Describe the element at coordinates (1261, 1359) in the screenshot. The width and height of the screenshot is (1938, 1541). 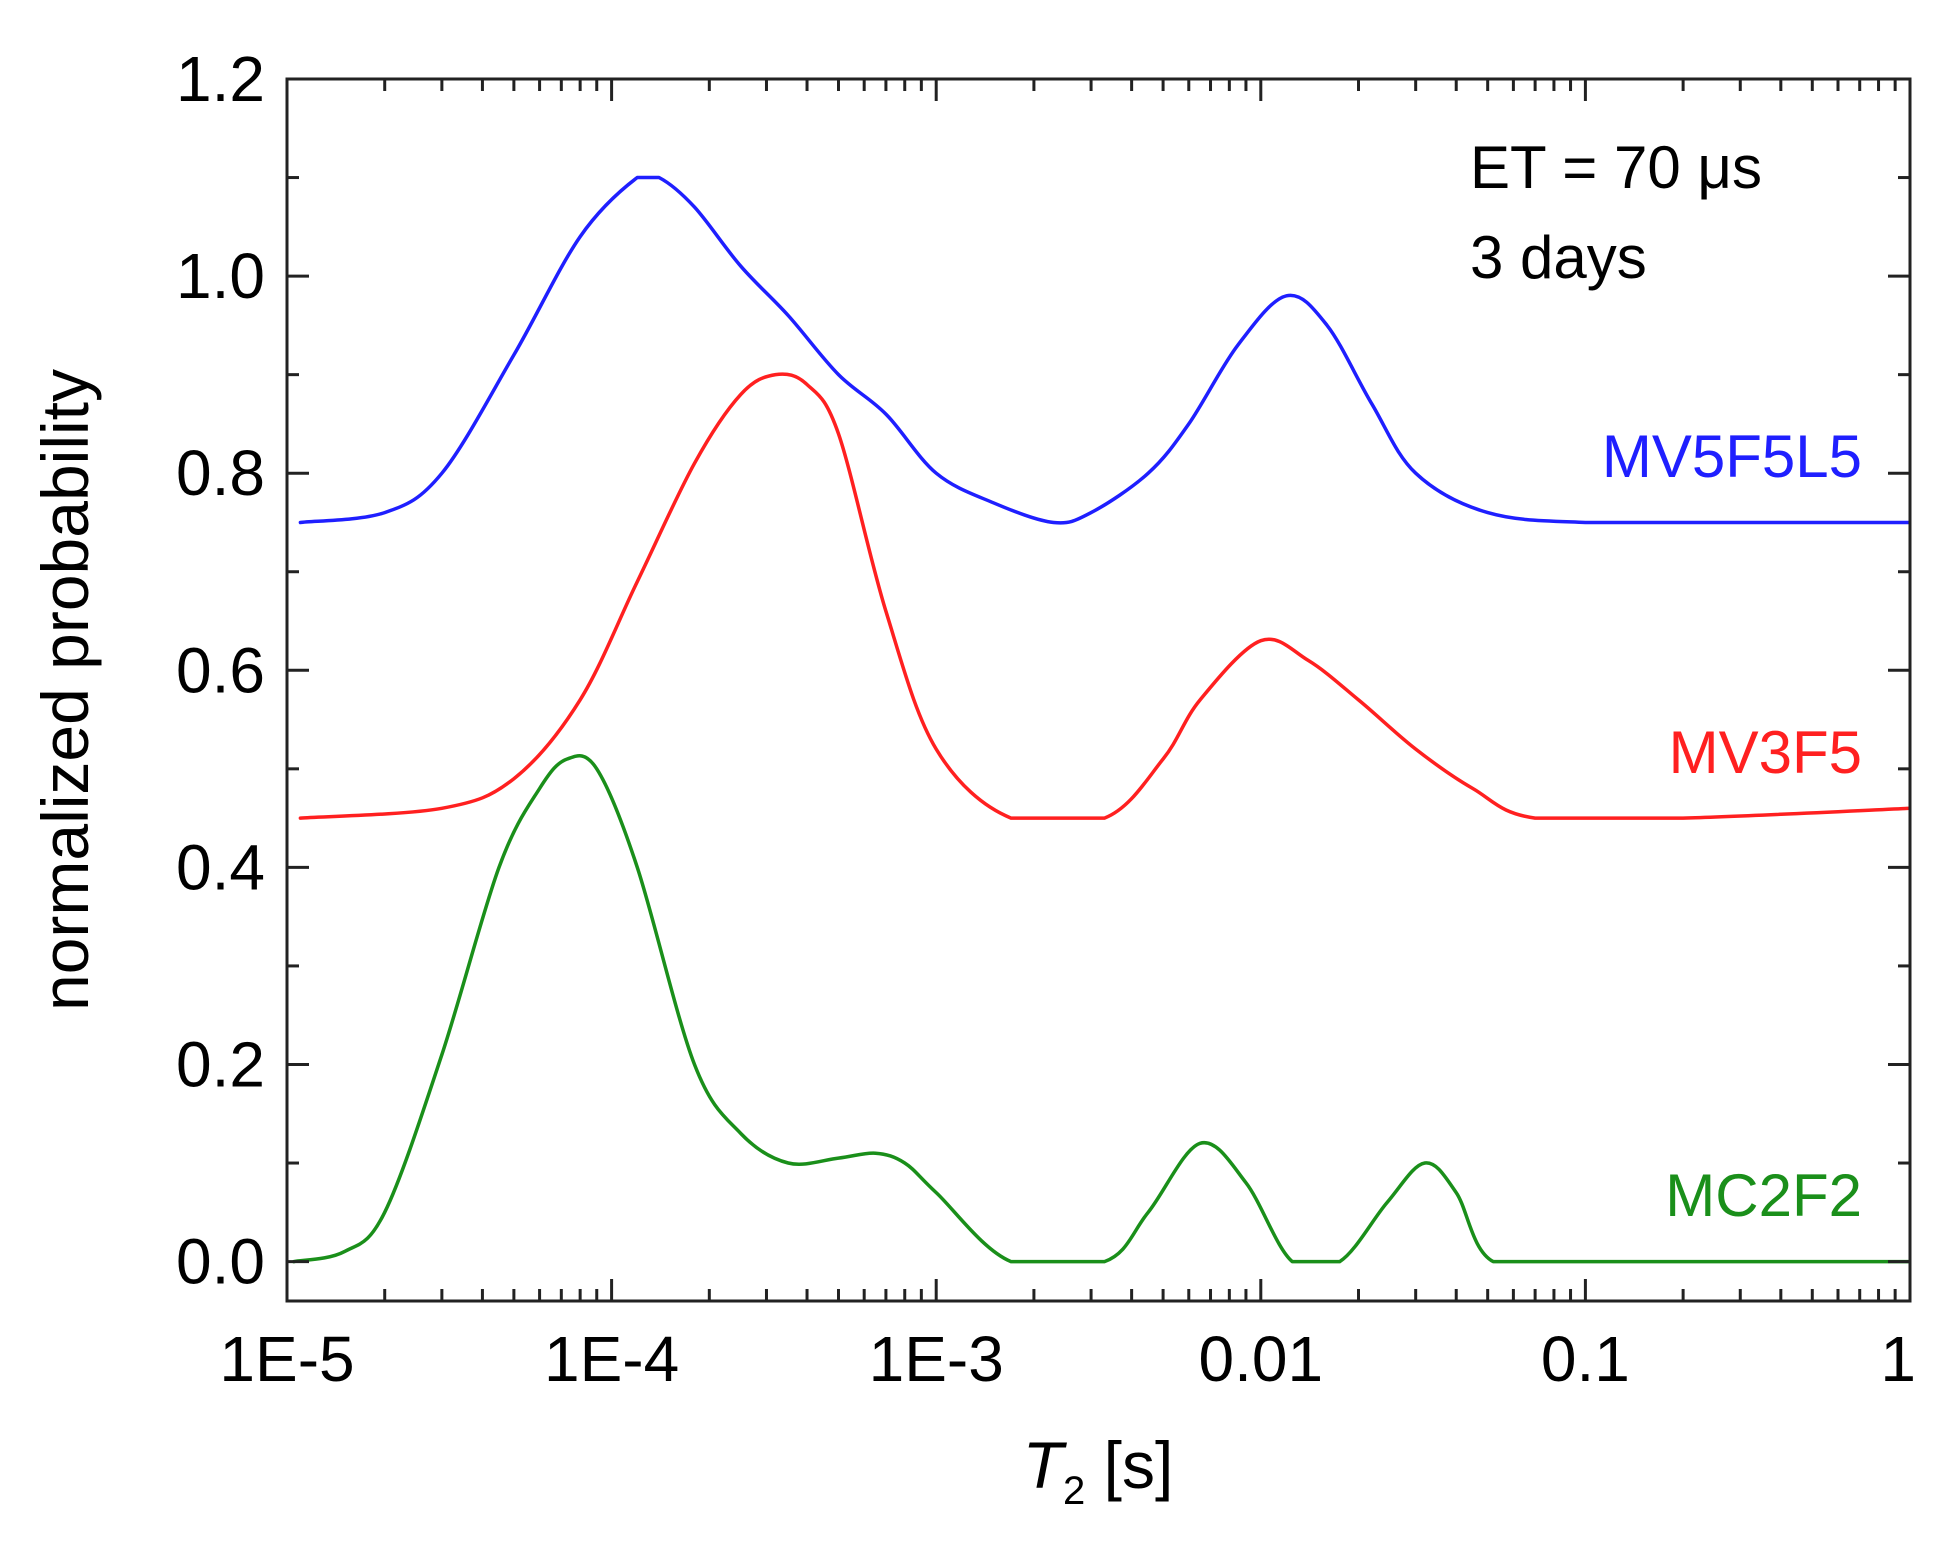
I see `x-tick-label: 0.01` at that location.